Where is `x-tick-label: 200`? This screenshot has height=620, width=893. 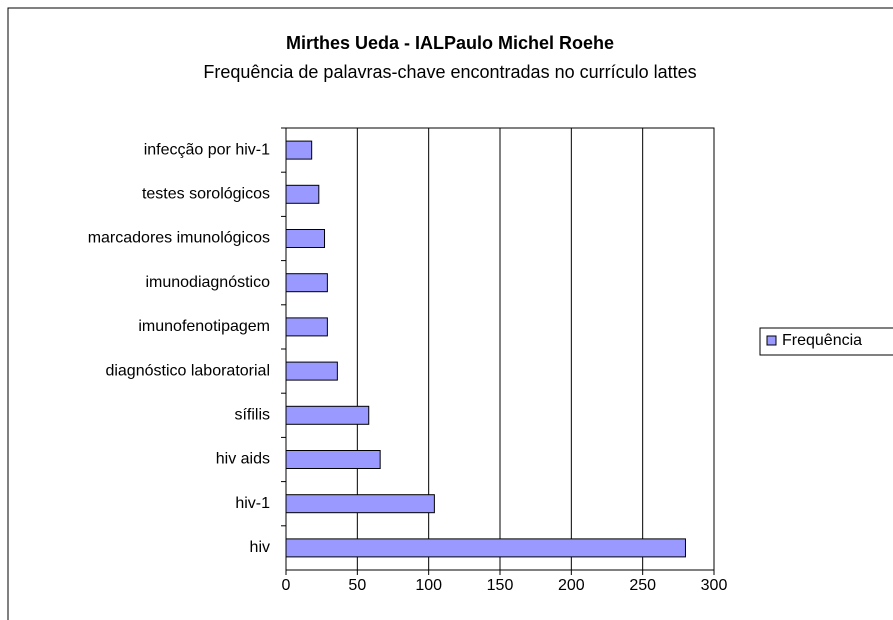 x-tick-label: 200 is located at coordinates (571, 585).